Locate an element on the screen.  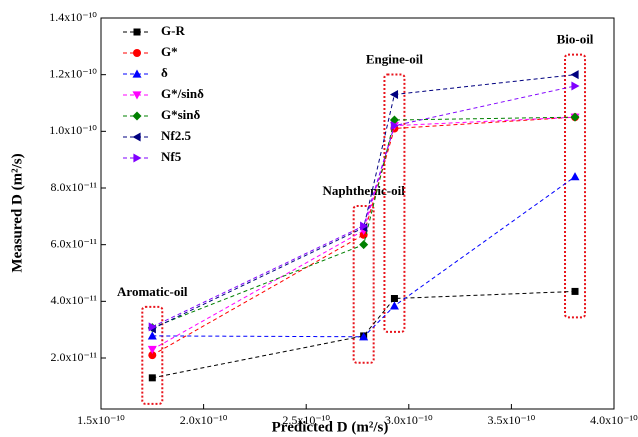
y-axis-label: Measured D (m²/s) is located at coordinates (17, 212).